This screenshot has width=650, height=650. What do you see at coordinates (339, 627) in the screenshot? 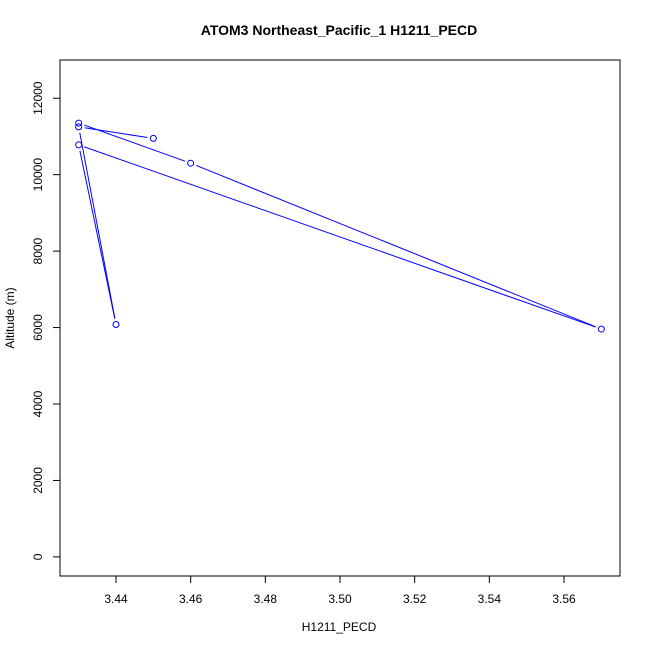
I see `x-axis-label: H1211_PECD` at bounding box center [339, 627].